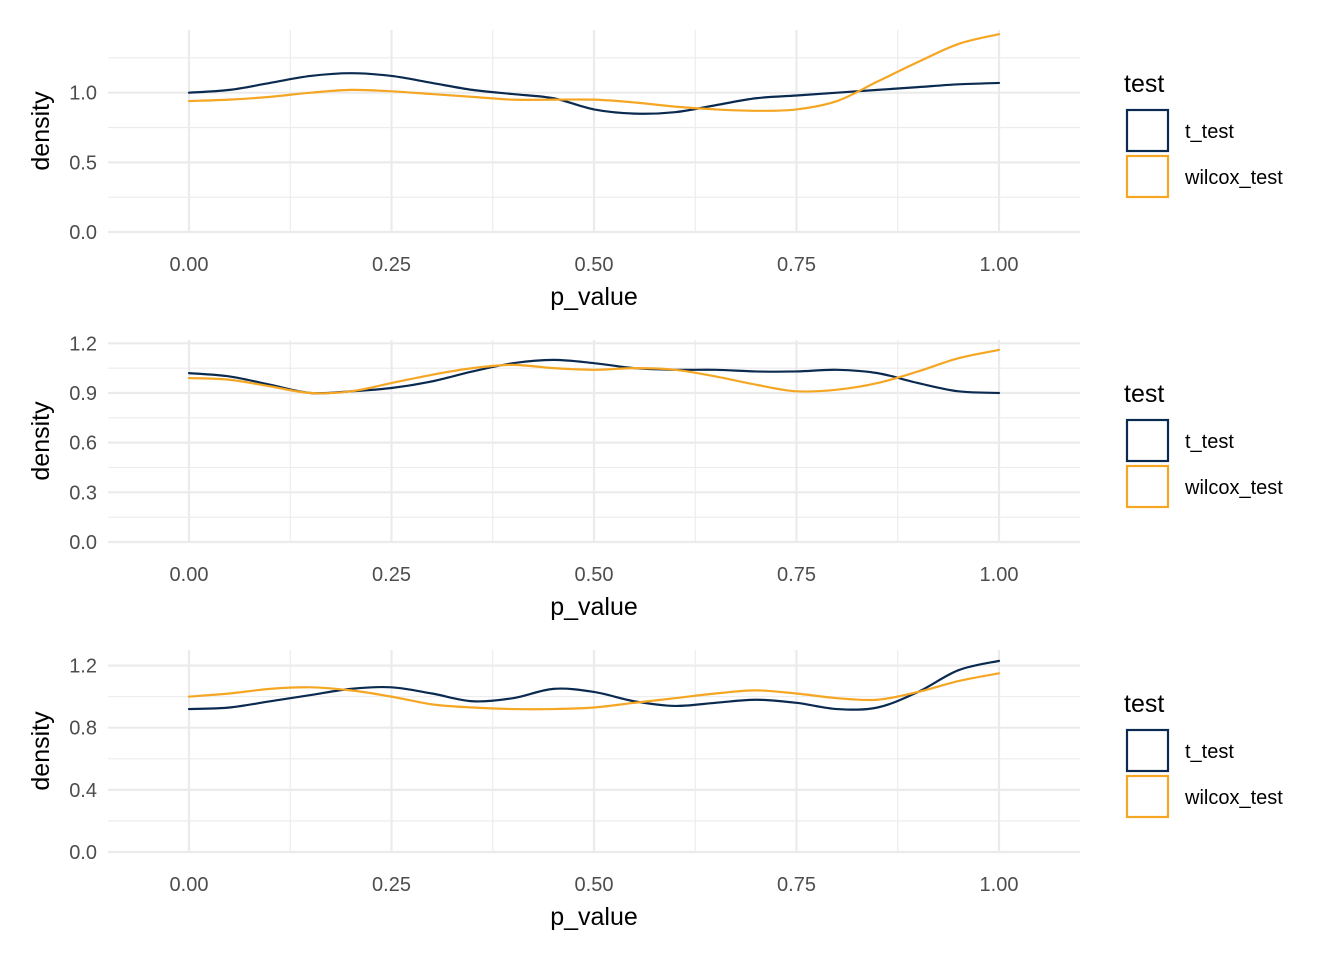 This screenshot has width=1344, height=960. Describe the element at coordinates (83, 493) in the screenshot. I see `y-tick-label: 0.3` at that location.